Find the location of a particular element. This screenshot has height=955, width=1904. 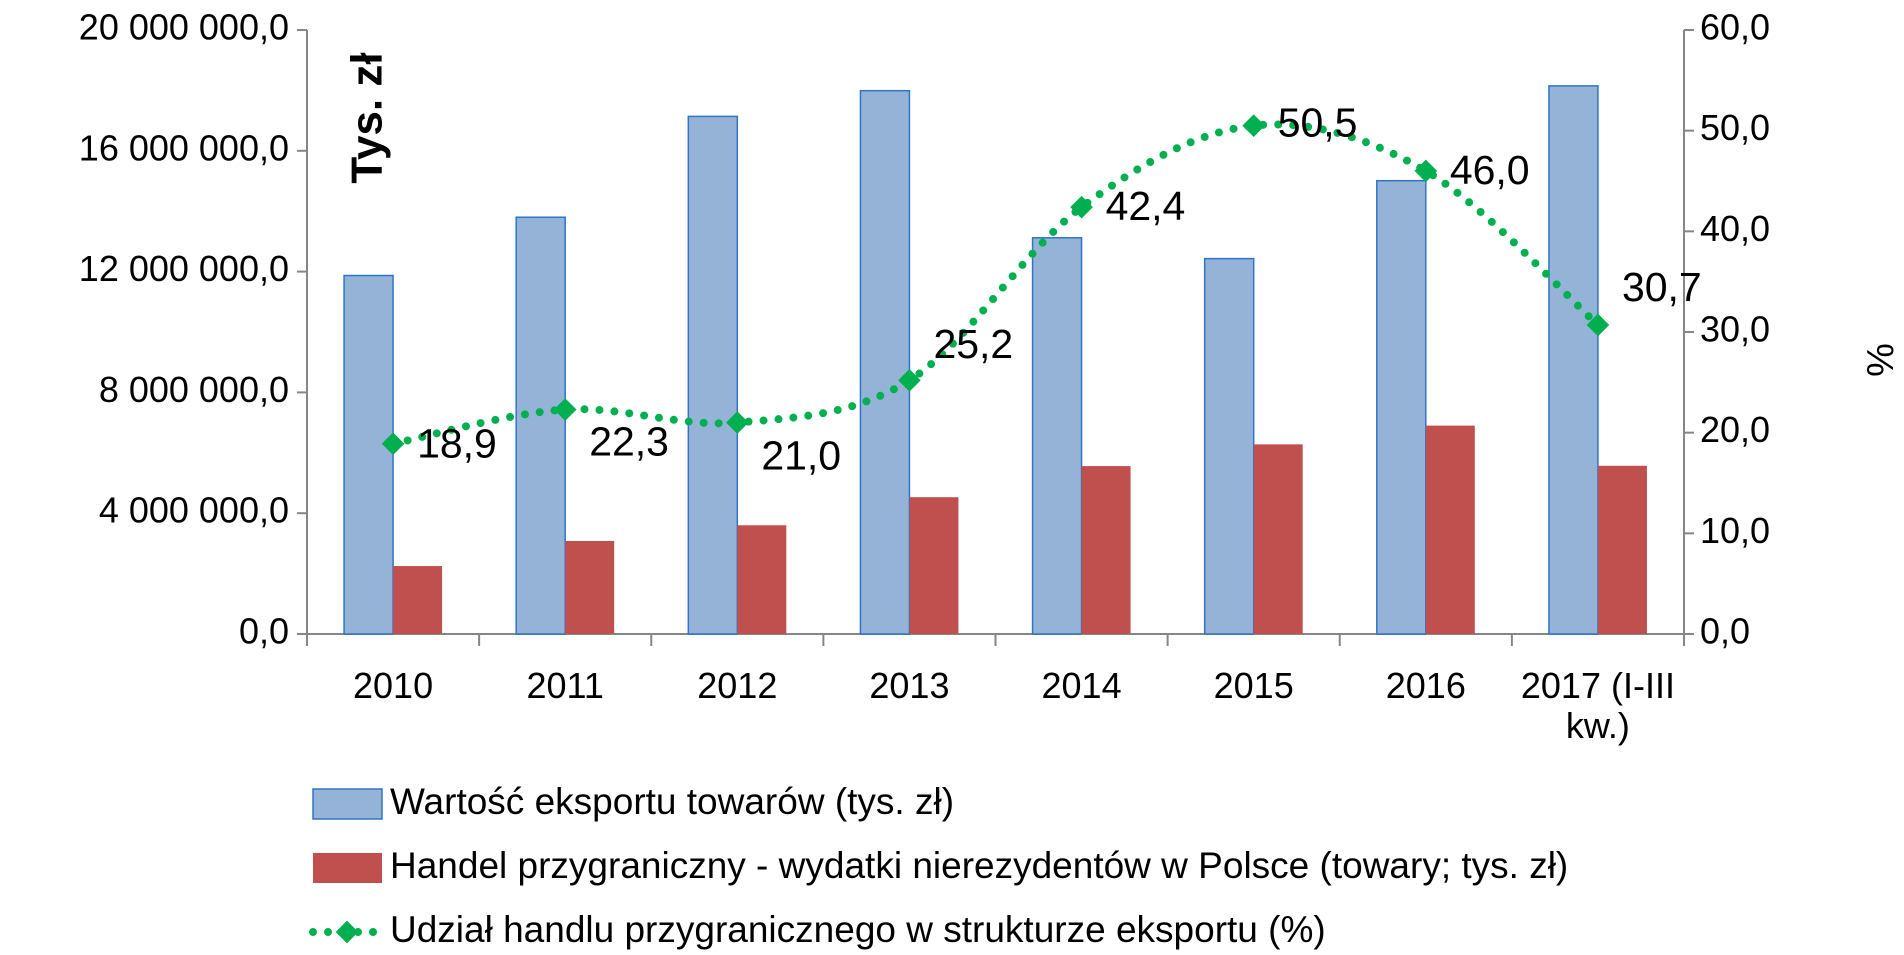

y-tick-label: 0,0 is located at coordinates (264, 631).